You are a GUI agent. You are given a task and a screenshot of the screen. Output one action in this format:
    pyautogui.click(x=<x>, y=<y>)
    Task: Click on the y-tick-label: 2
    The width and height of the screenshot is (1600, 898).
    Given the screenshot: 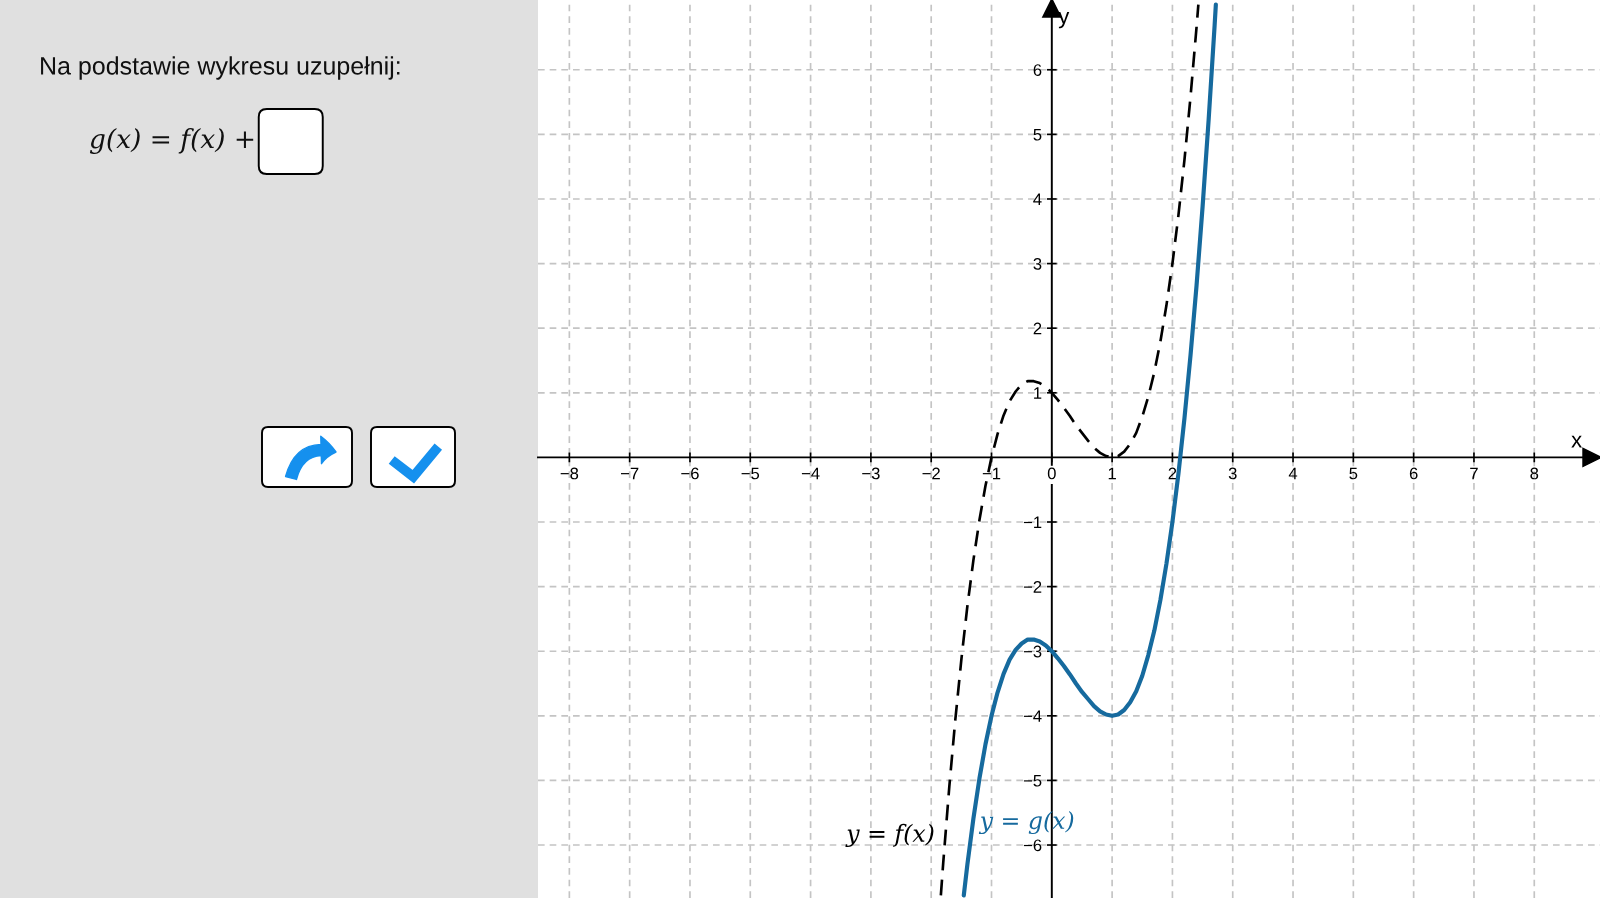 What is the action you would take?
    pyautogui.click(x=1037, y=328)
    